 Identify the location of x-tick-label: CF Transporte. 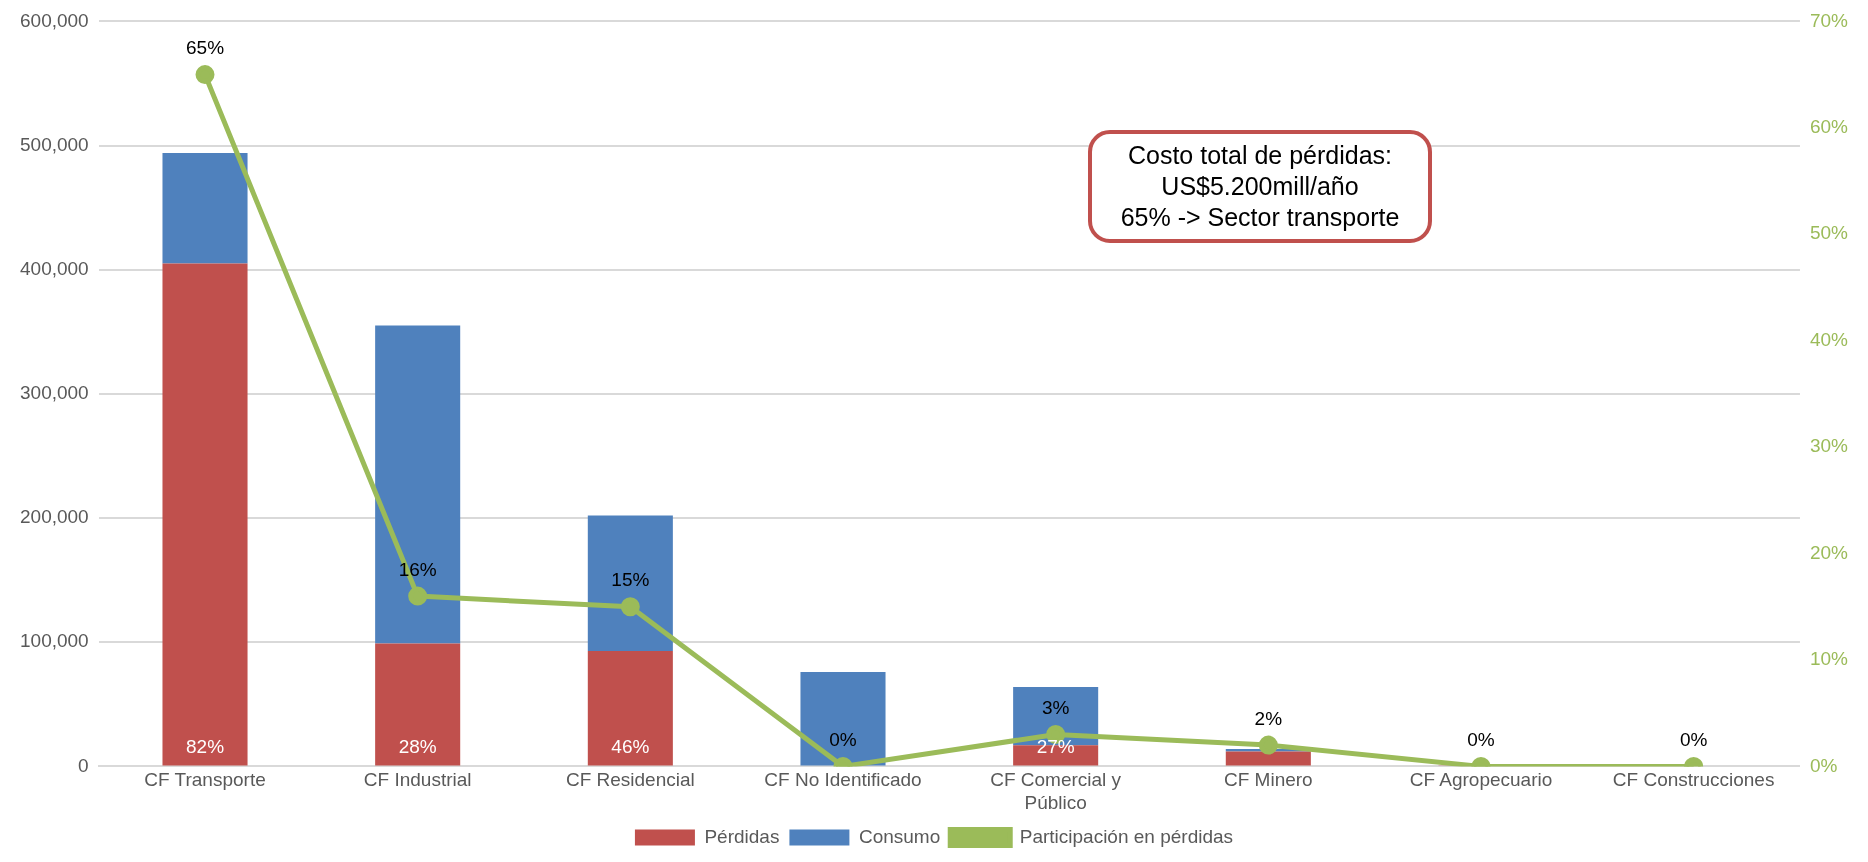
(205, 780).